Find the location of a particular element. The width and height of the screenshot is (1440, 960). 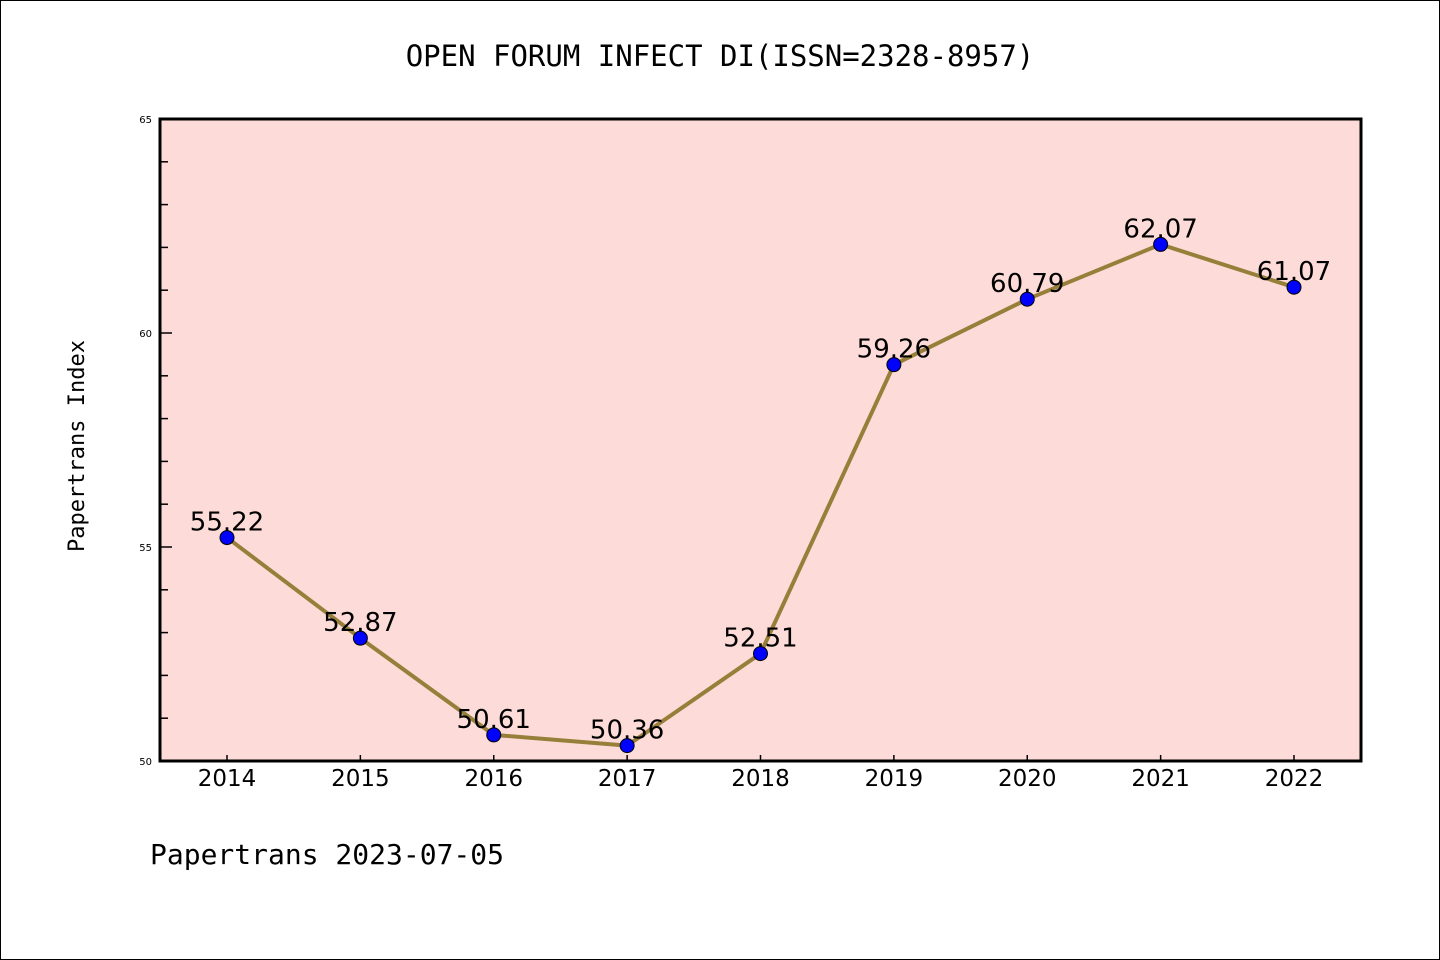

data-label: 62.07 is located at coordinates (1160, 229).